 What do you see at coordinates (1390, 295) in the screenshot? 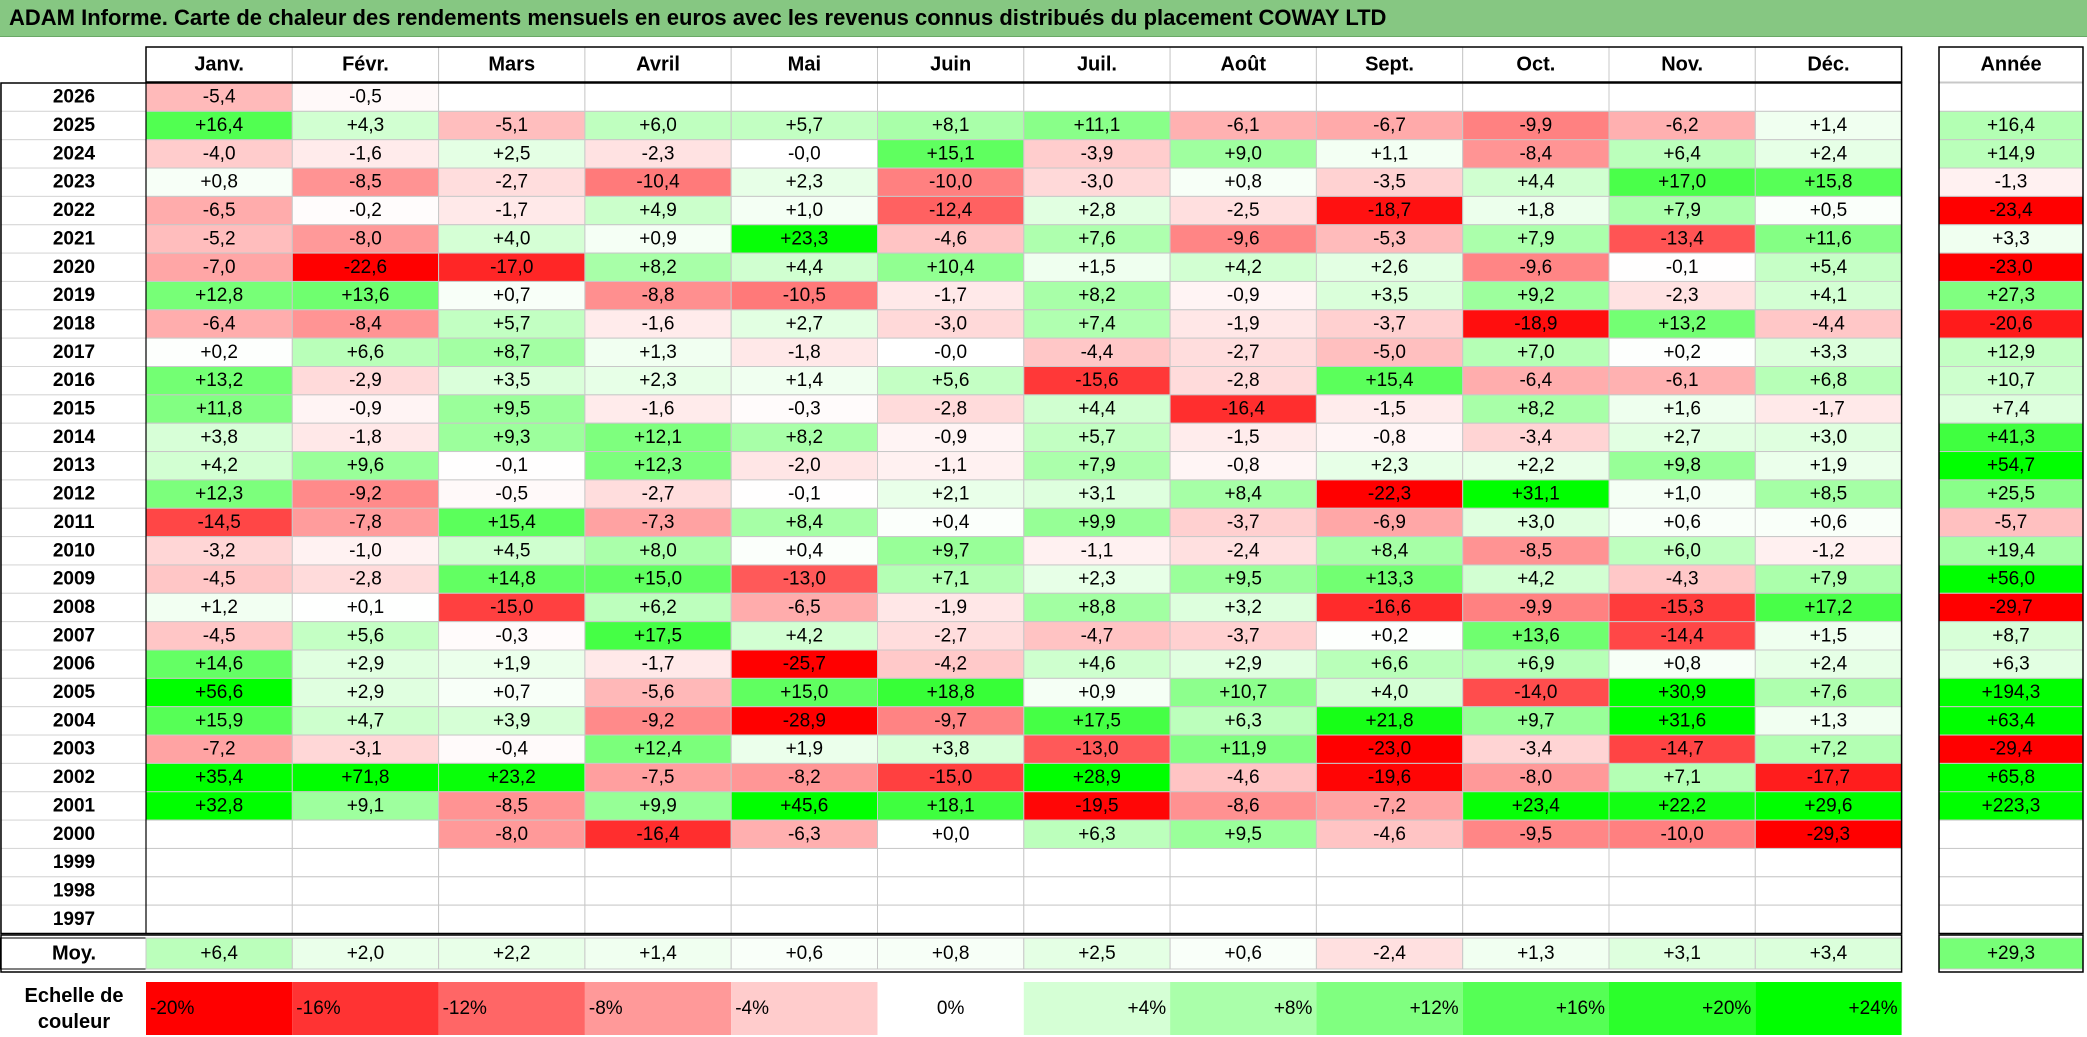
I see `cell-value: +3,5` at bounding box center [1390, 295].